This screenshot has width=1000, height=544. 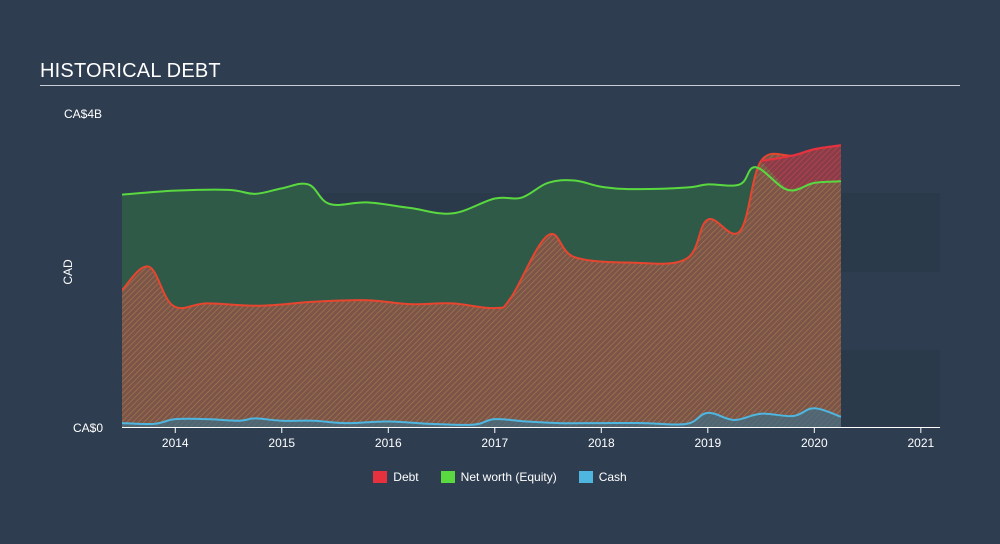 I want to click on chart-legend: Debt Net worth (Equity) Cash, so click(x=500, y=477).